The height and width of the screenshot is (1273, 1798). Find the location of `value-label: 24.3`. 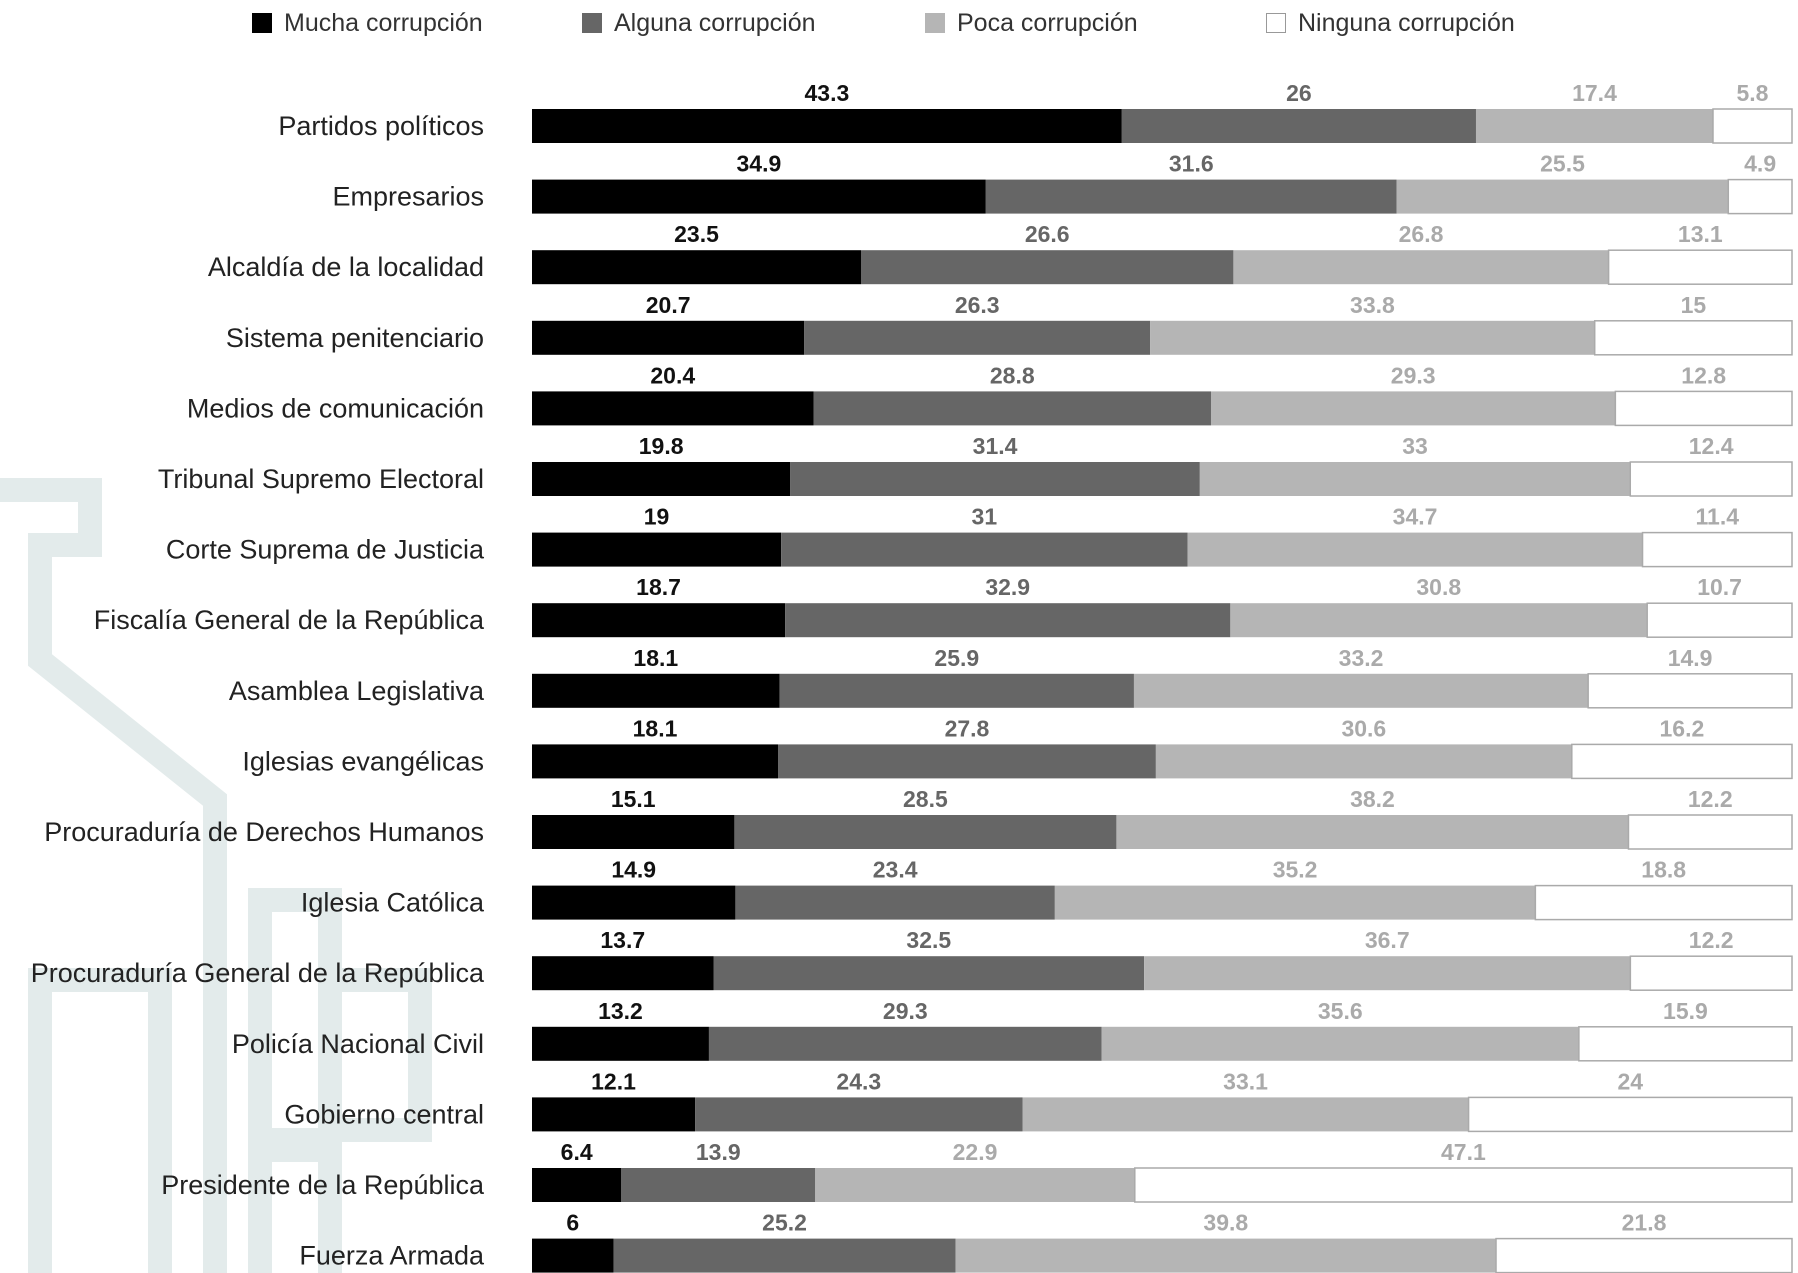

value-label: 24.3 is located at coordinates (858, 1081).